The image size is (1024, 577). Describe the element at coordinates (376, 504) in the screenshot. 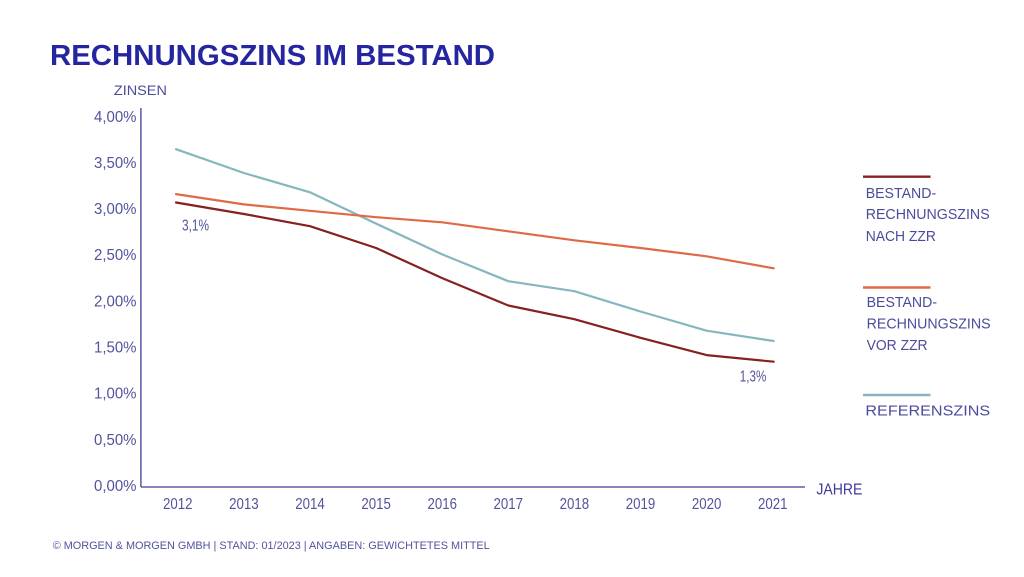

I see `svg-text: 2015` at that location.